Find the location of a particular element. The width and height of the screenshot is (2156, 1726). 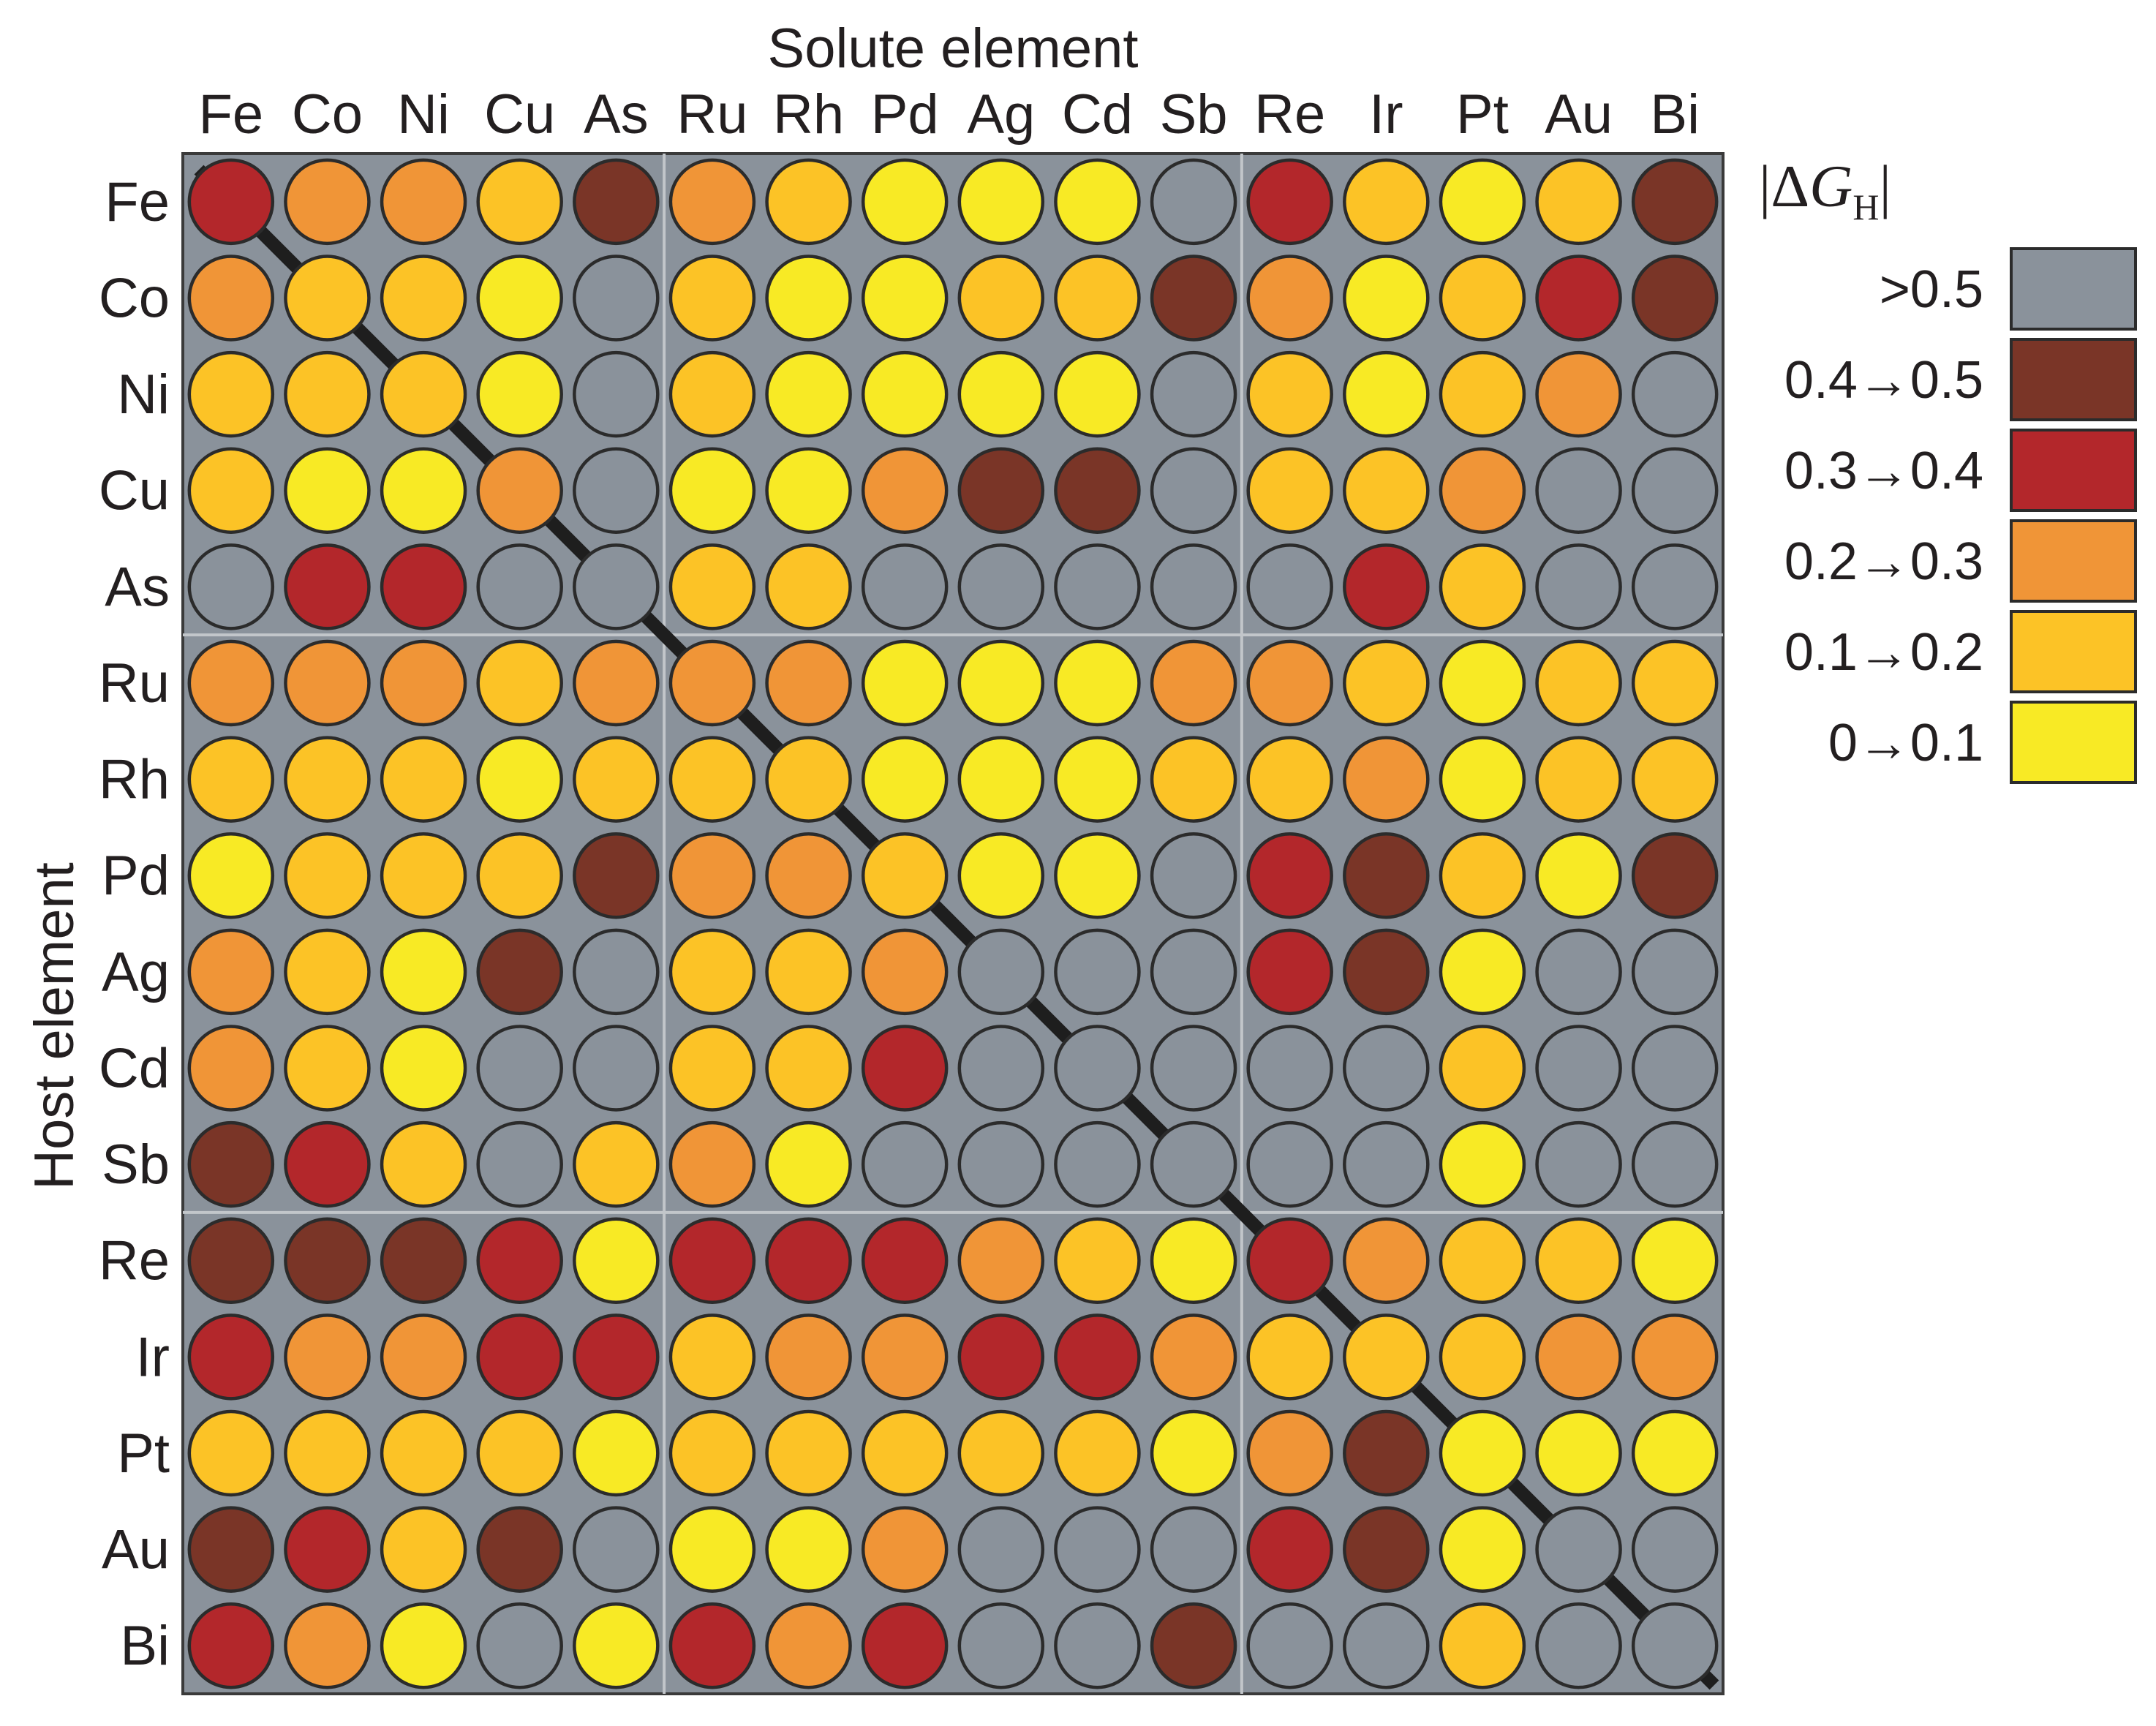

cell-as-pt is located at coordinates (1482, 586).